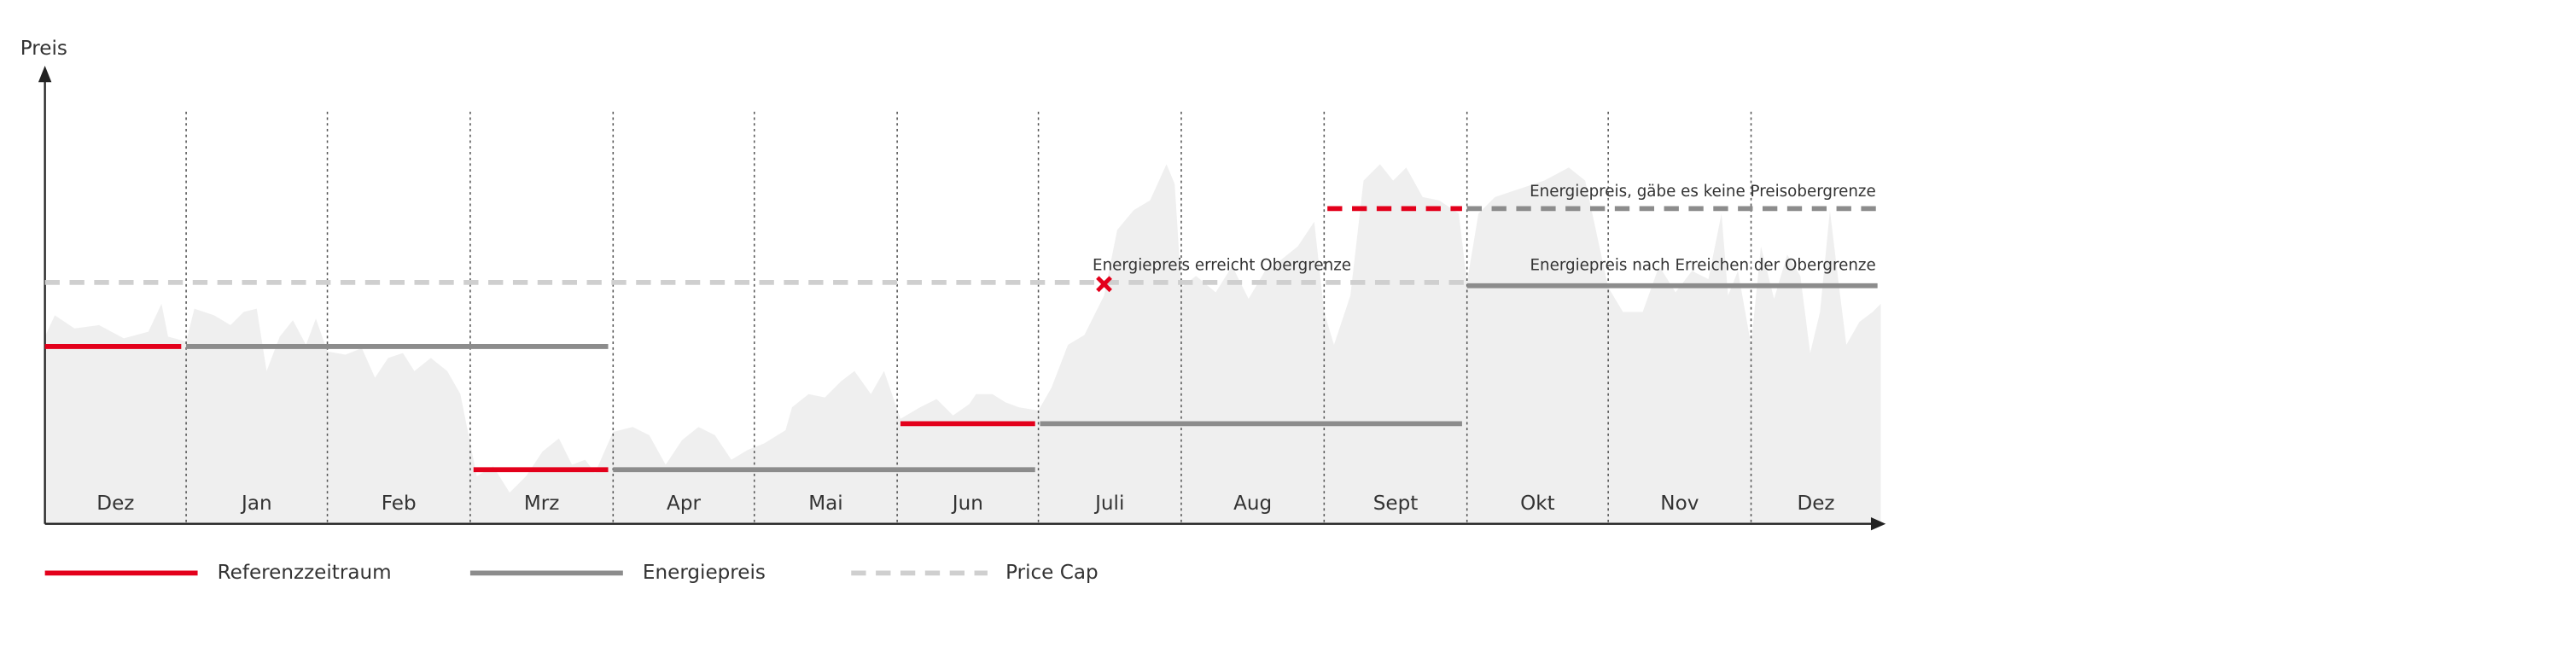 The width and height of the screenshot is (2576, 647). I want to click on annotation: Energiepreis erreicht Obergrenze, so click(1222, 266).